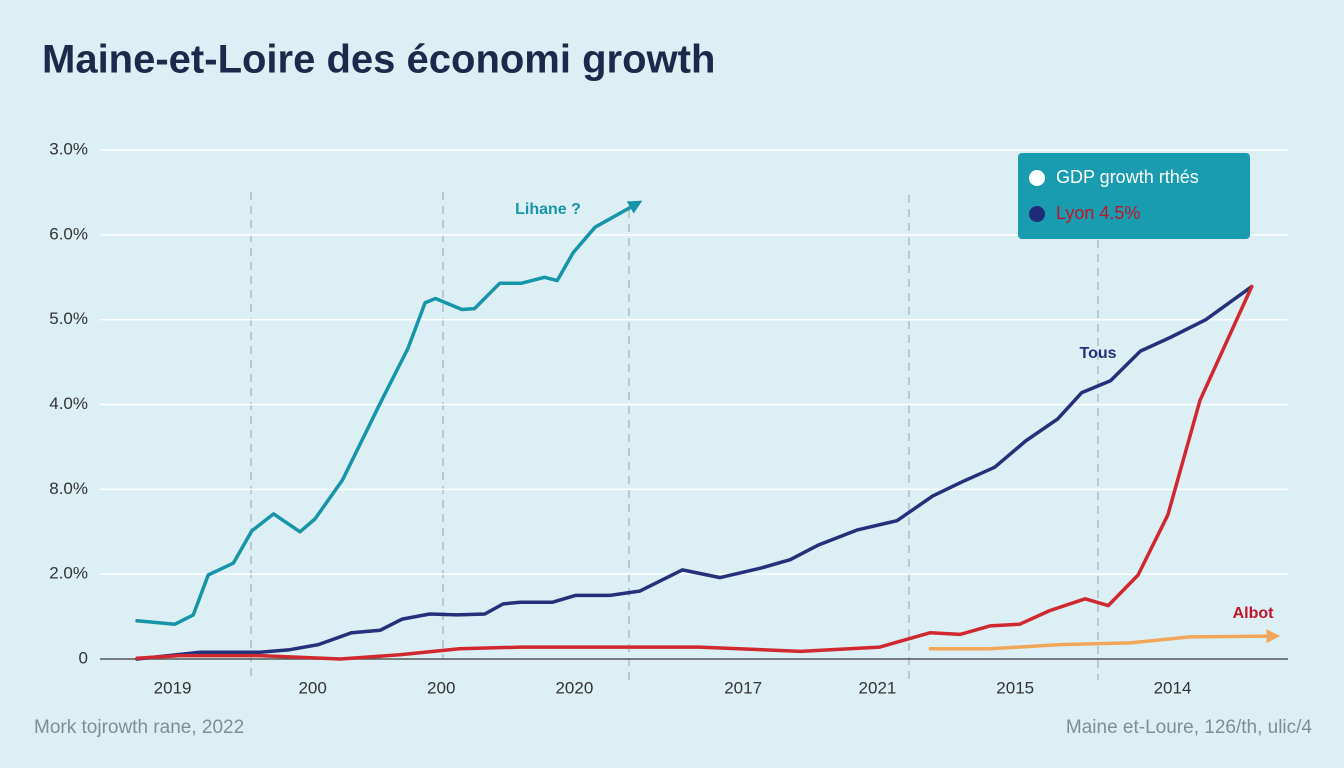 The image size is (1344, 768). What do you see at coordinates (1104, 640) in the screenshot?
I see `series-line` at bounding box center [1104, 640].